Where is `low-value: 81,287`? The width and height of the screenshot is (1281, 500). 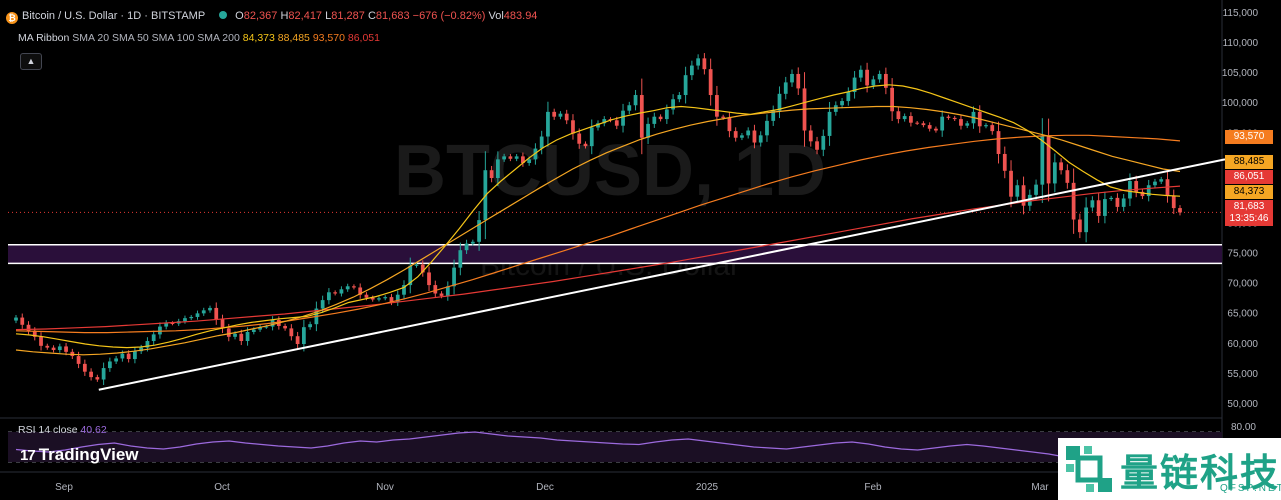
low-value: 81,287 is located at coordinates (348, 16).